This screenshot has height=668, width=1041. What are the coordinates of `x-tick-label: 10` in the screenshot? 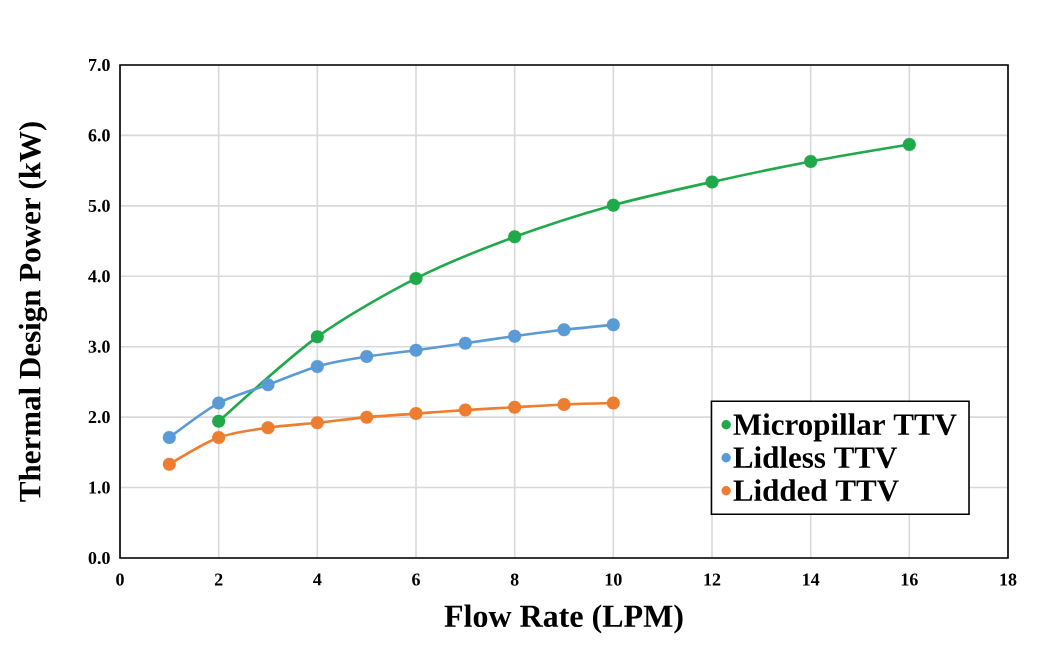 It's located at (613, 579).